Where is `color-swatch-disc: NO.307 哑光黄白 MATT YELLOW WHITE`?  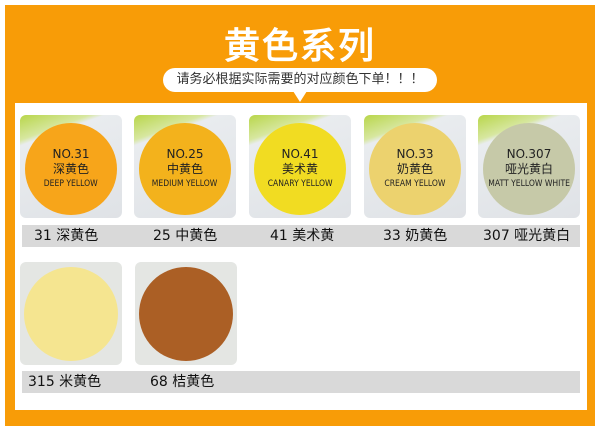 color-swatch-disc: NO.307 哑光黄白 MATT YELLOW WHITE is located at coordinates (529, 169).